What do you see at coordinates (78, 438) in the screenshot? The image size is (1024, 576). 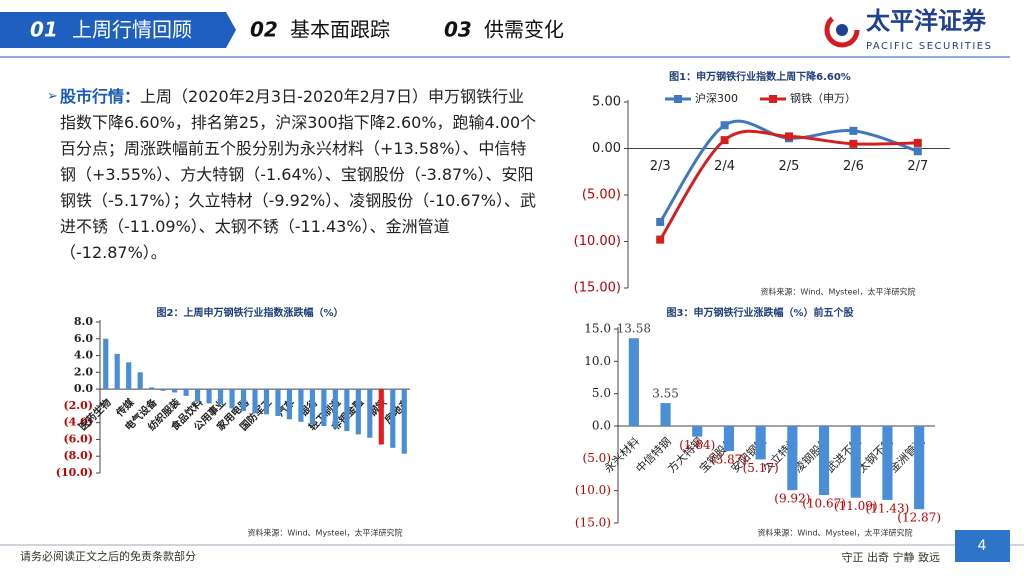 I see `y-tick-label: (6.0)` at bounding box center [78, 438].